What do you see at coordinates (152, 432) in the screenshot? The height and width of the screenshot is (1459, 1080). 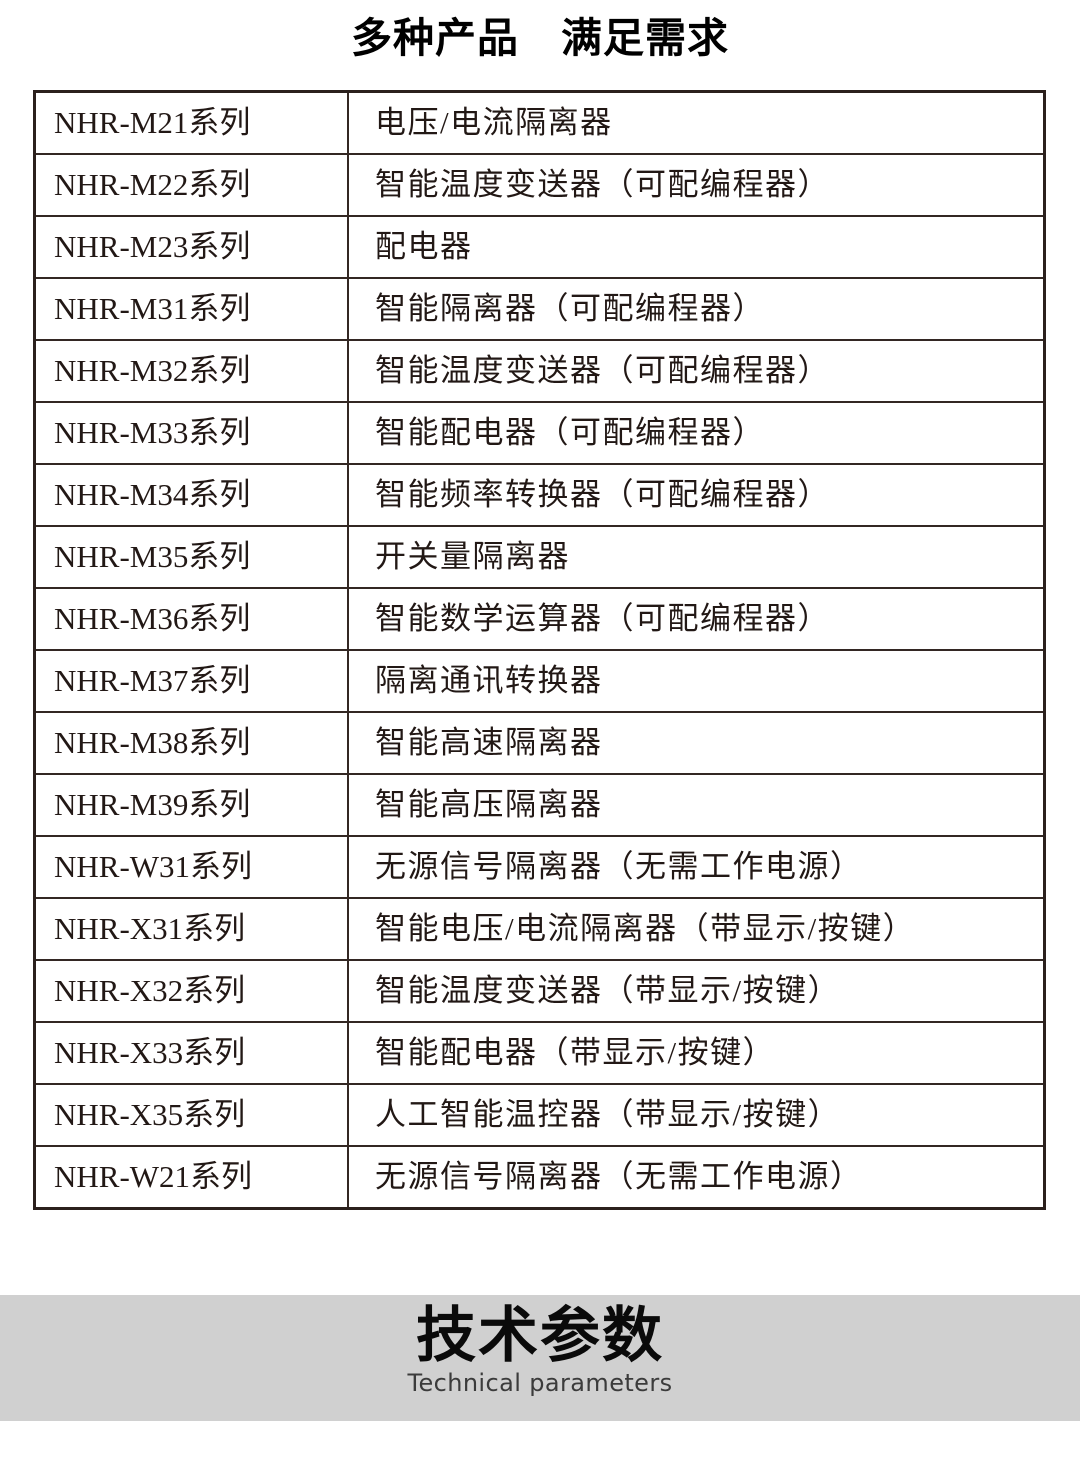 I see `model-label: NHR-M33系列` at bounding box center [152, 432].